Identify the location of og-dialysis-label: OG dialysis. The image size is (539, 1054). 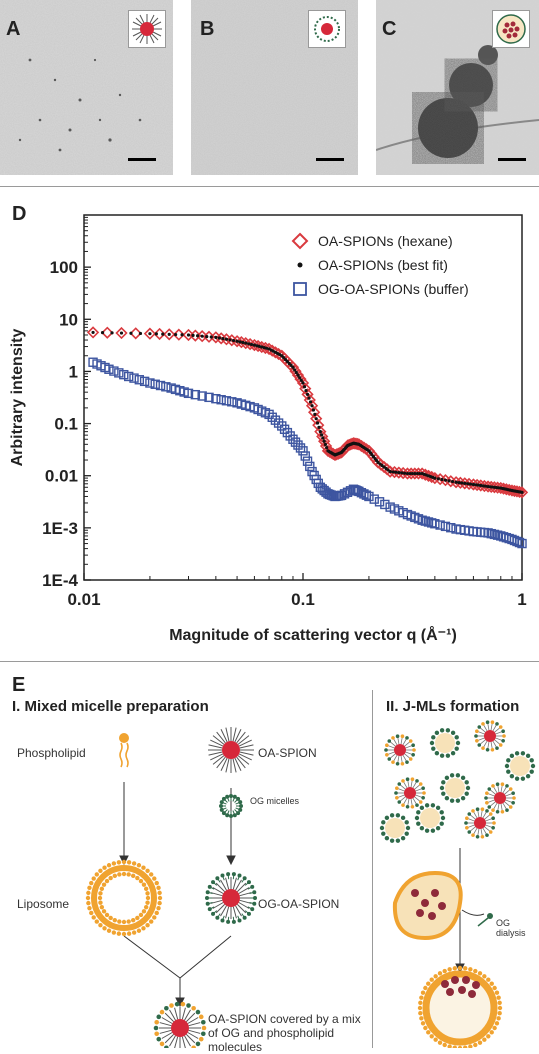
(511, 928).